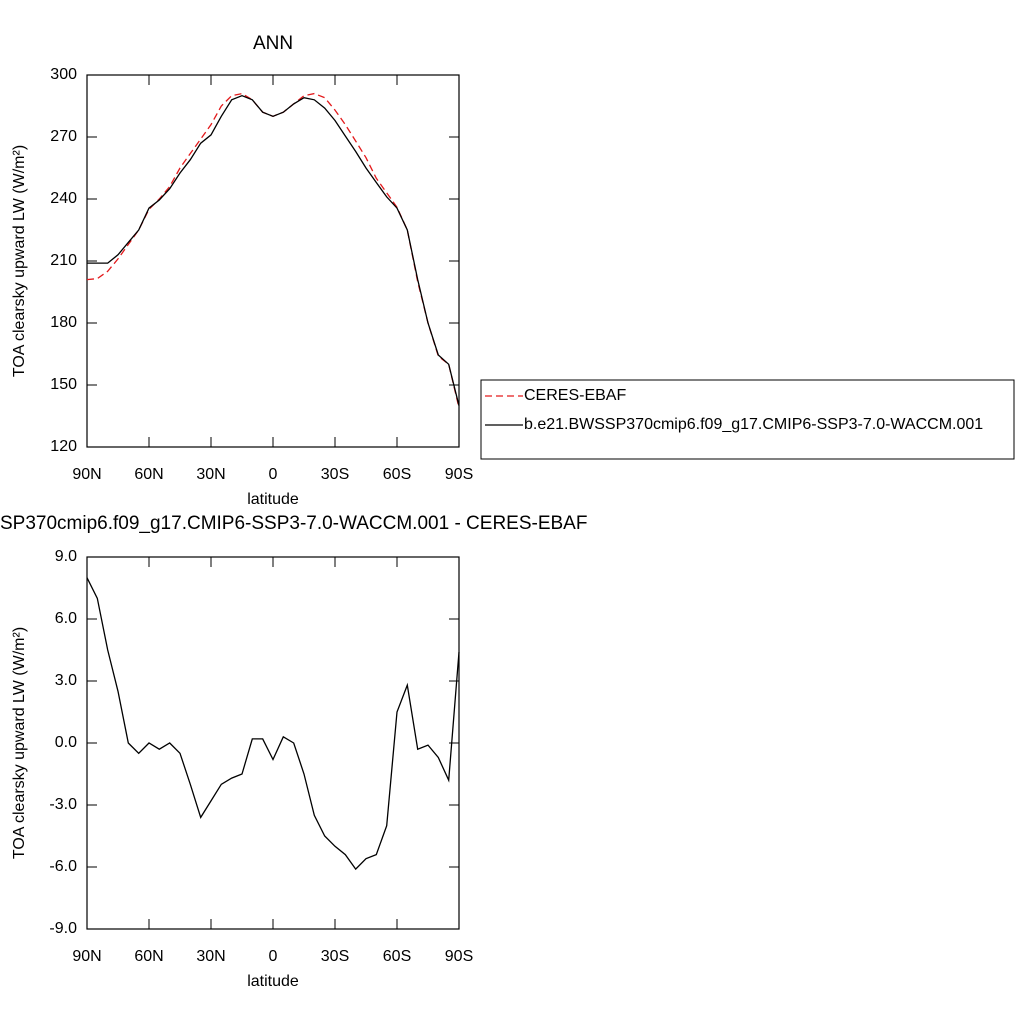 The image size is (1024, 1024). What do you see at coordinates (66, 742) in the screenshot?
I see `y-tick-label: 0.0` at bounding box center [66, 742].